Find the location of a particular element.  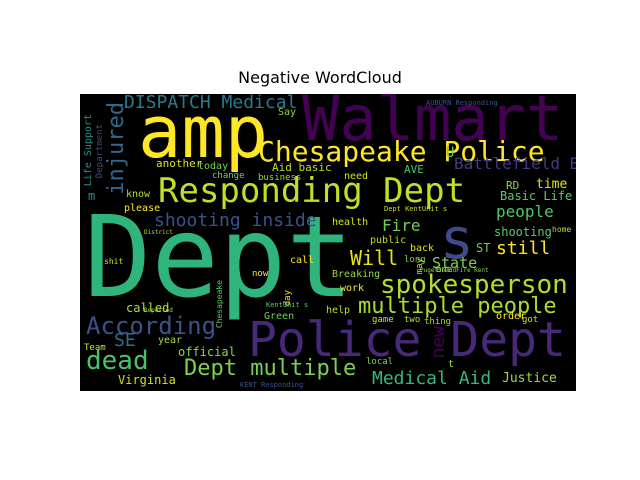

word-still: still is located at coordinates (523, 248).